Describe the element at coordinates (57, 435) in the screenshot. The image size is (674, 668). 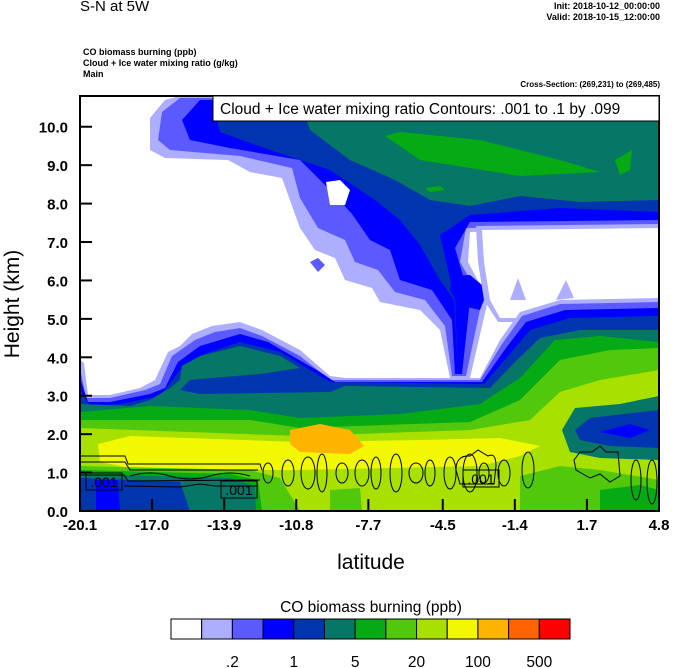
I see `y-tick-label: 2.0` at that location.